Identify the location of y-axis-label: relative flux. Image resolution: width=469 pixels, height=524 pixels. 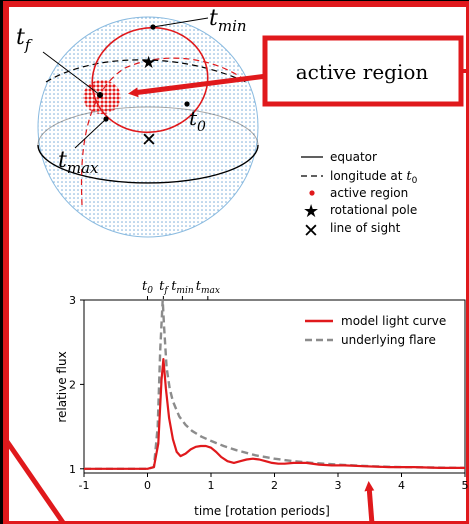
(62, 386).